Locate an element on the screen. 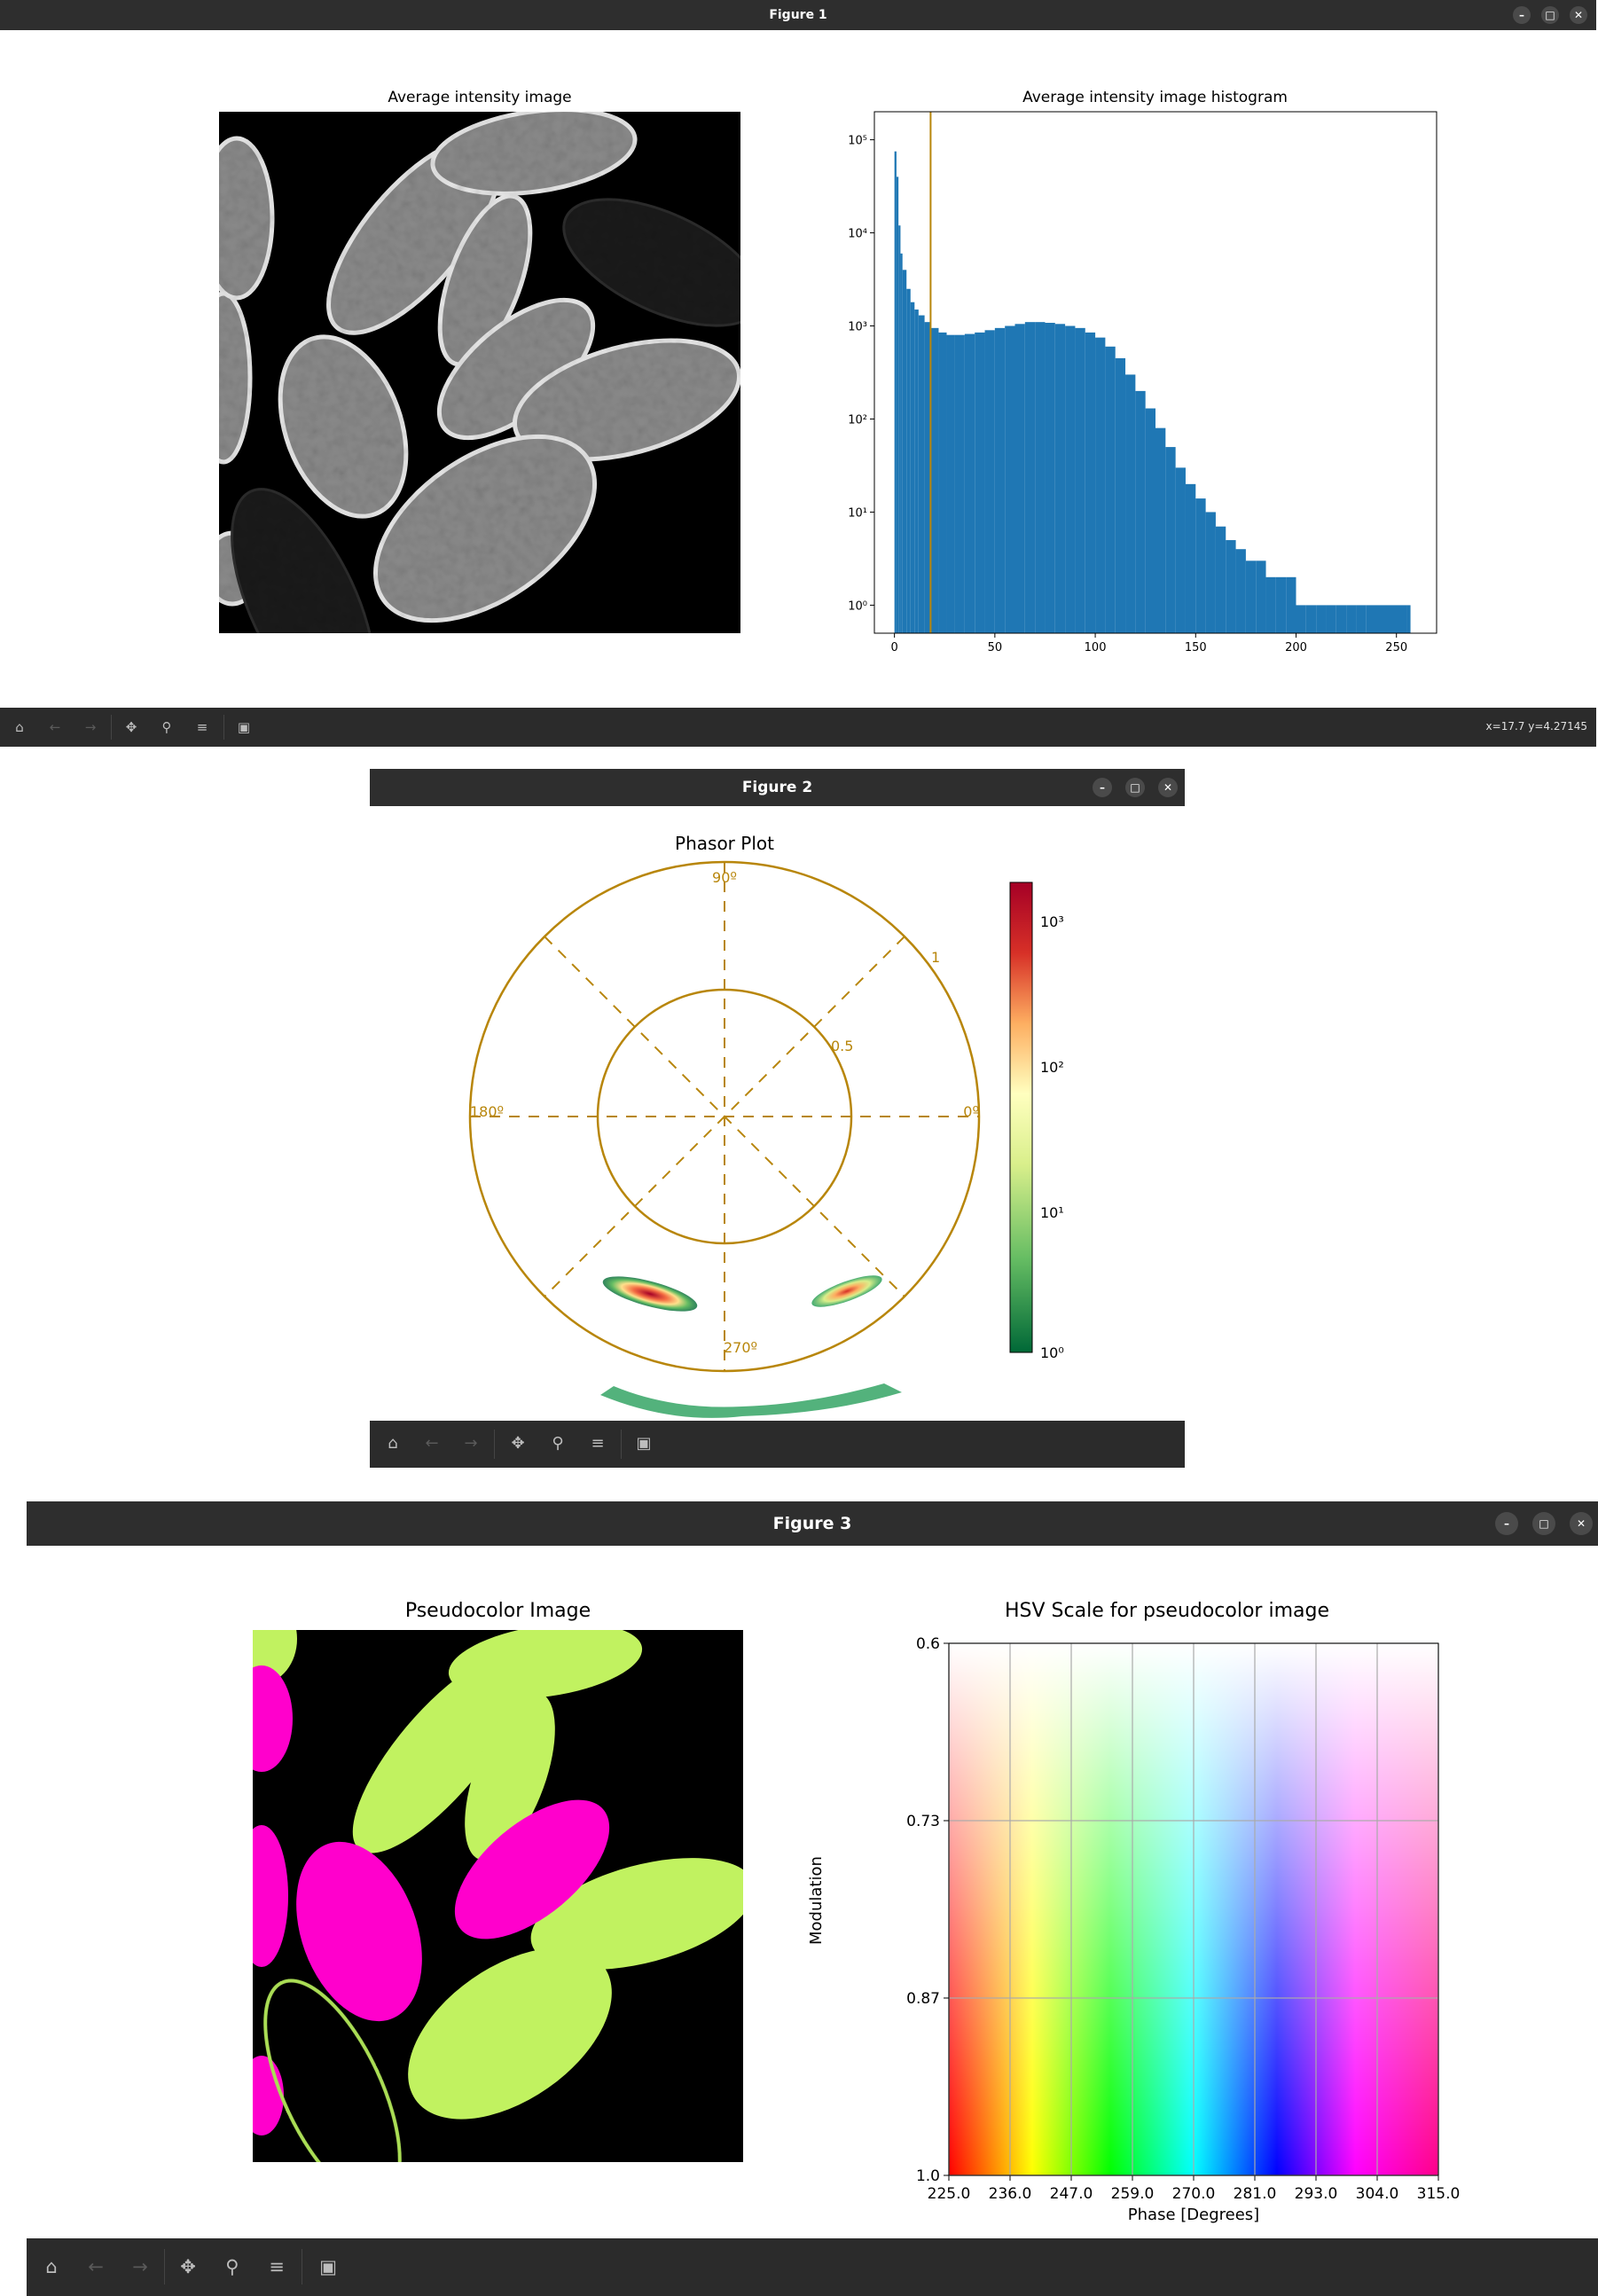 The height and width of the screenshot is (2296, 1598). x-tick-label: 100 is located at coordinates (1096, 647).